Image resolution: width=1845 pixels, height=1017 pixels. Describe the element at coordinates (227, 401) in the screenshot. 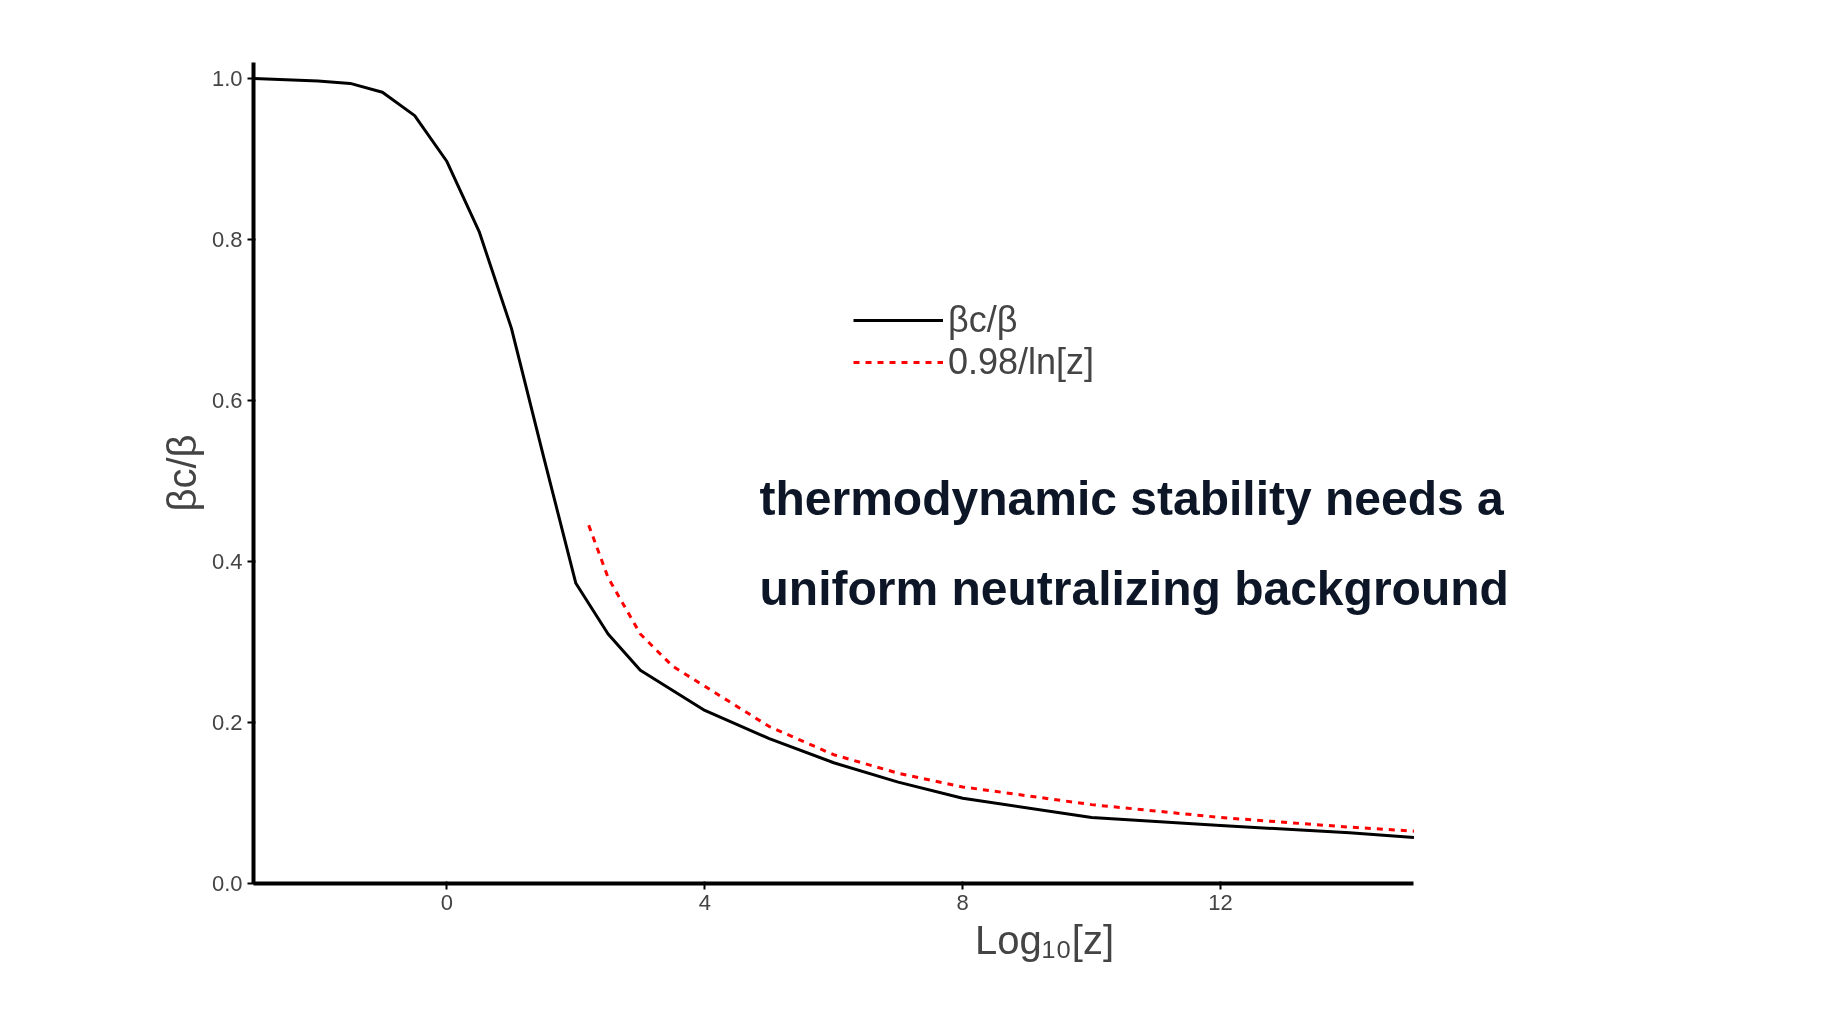

I see `y-tick-label: 0.6` at that location.